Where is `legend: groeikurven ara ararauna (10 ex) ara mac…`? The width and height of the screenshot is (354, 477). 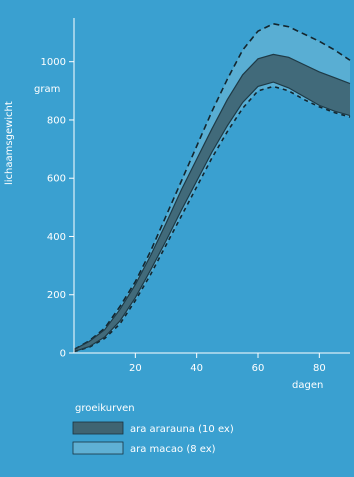
legend: groeikurven ara ararauna (10 ex) ara mac… is located at coordinates (153, 429).